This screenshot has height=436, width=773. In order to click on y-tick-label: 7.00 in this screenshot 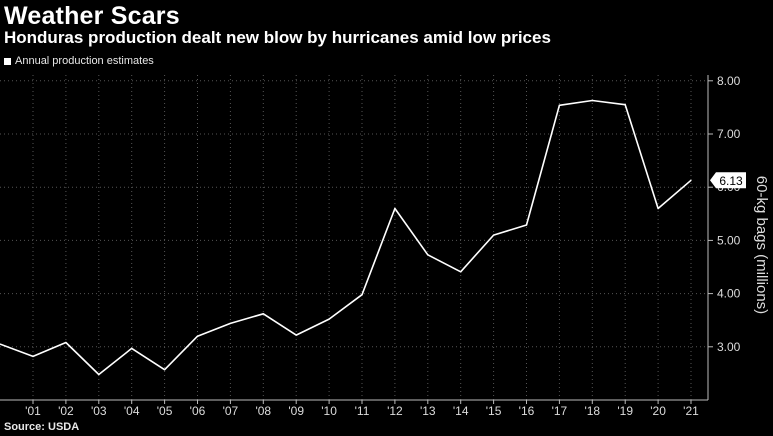, I will do `click(729, 134)`.